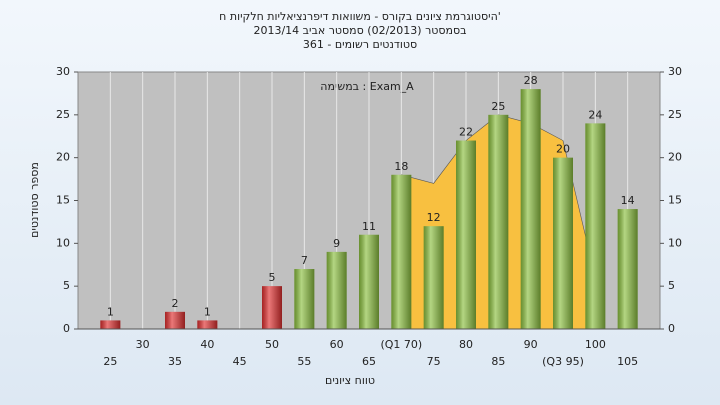 This screenshot has height=405, width=720. What do you see at coordinates (63, 200) in the screenshot?
I see `y-tick-label: 15` at bounding box center [63, 200].